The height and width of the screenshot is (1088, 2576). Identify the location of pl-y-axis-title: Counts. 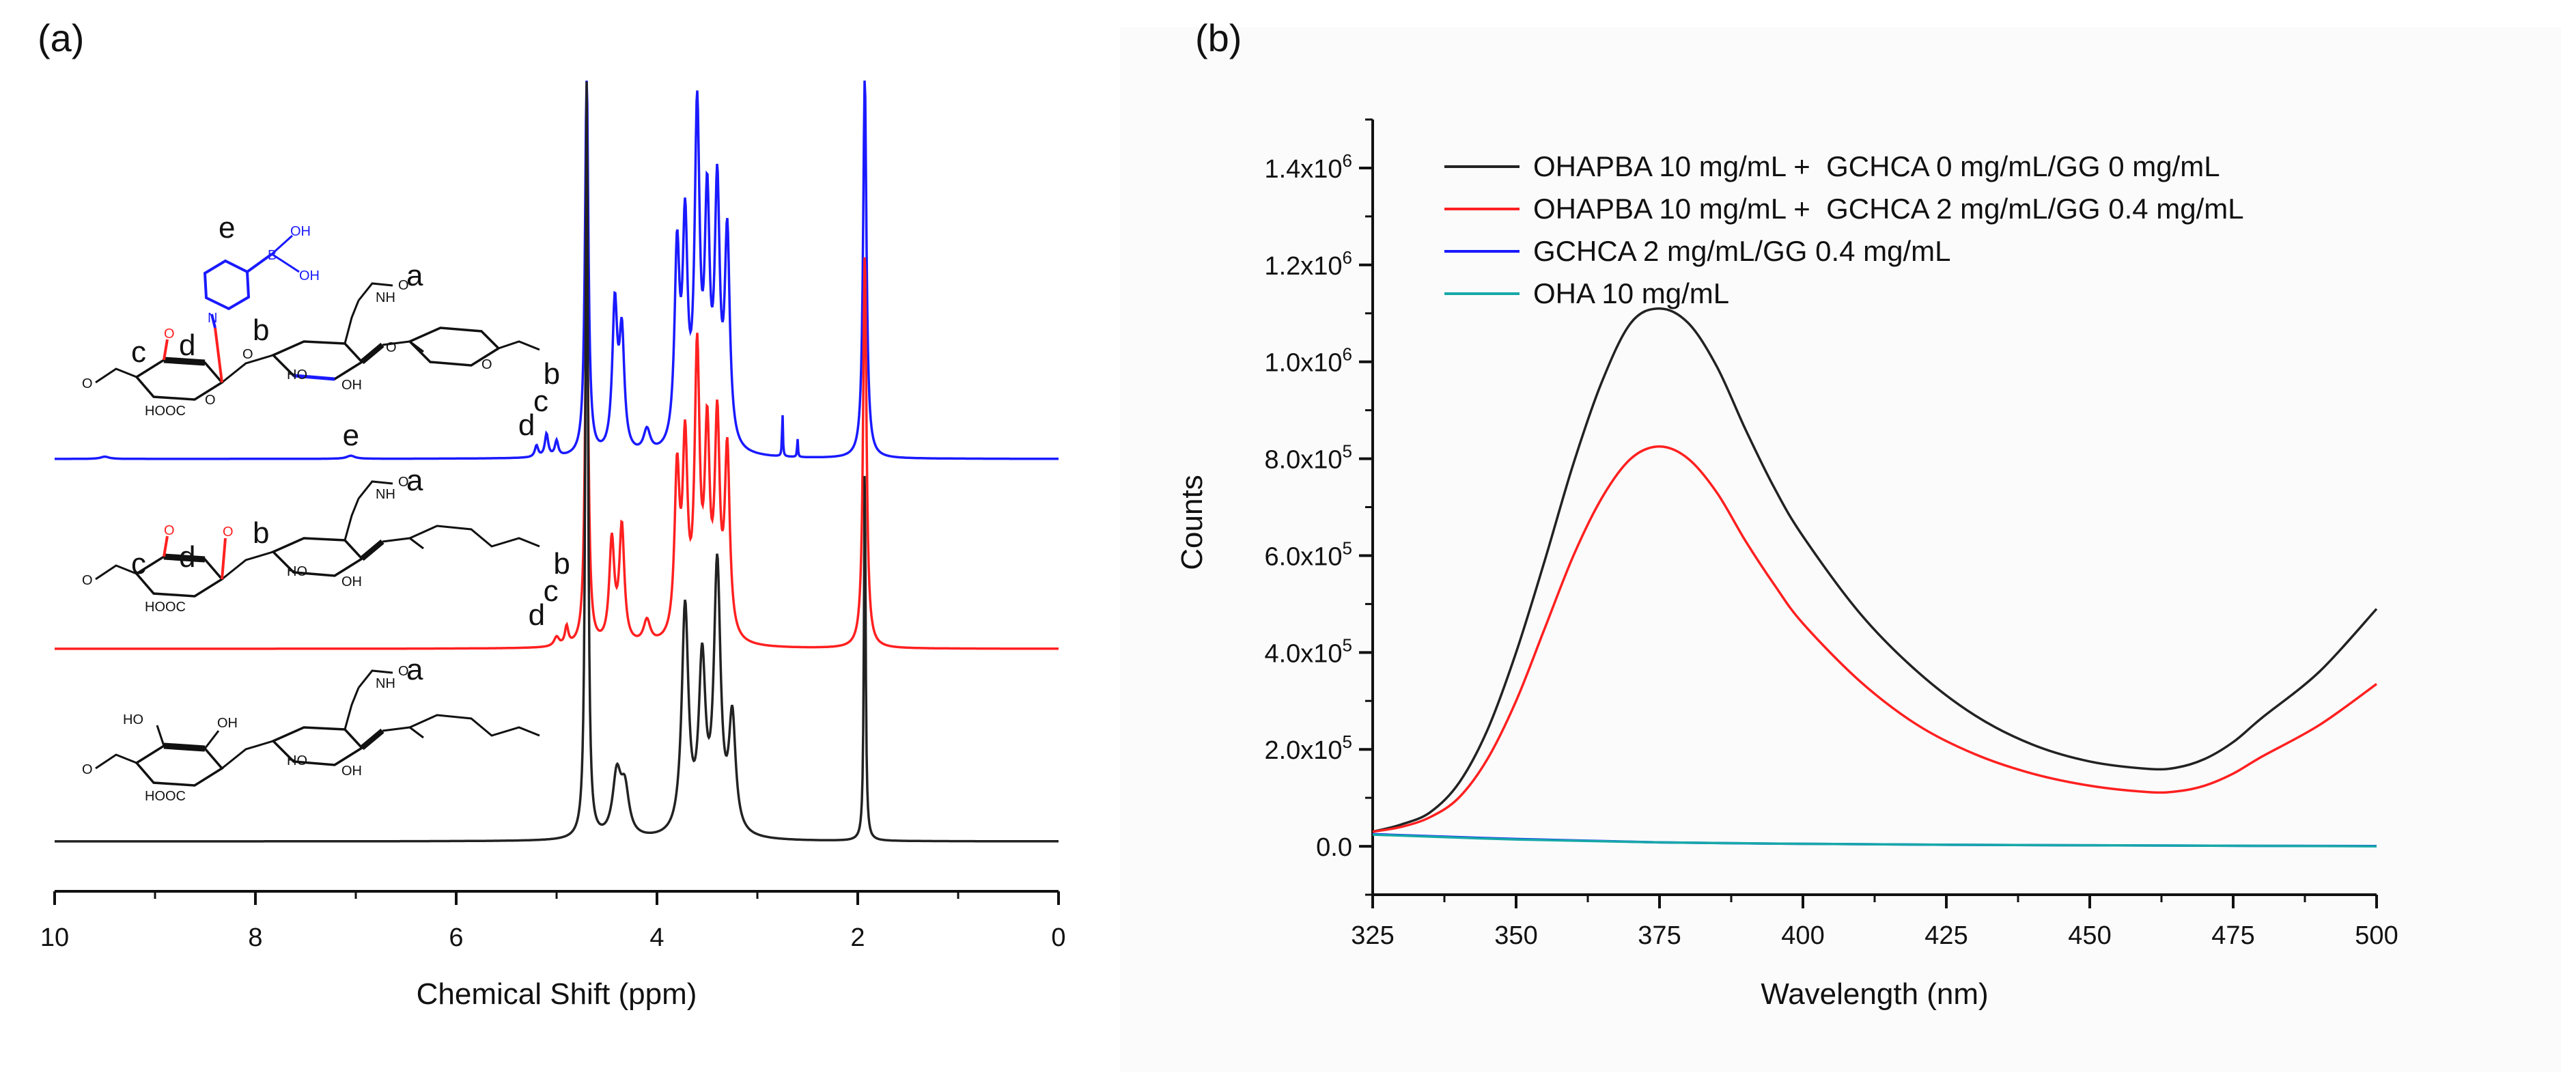
(1192, 522).